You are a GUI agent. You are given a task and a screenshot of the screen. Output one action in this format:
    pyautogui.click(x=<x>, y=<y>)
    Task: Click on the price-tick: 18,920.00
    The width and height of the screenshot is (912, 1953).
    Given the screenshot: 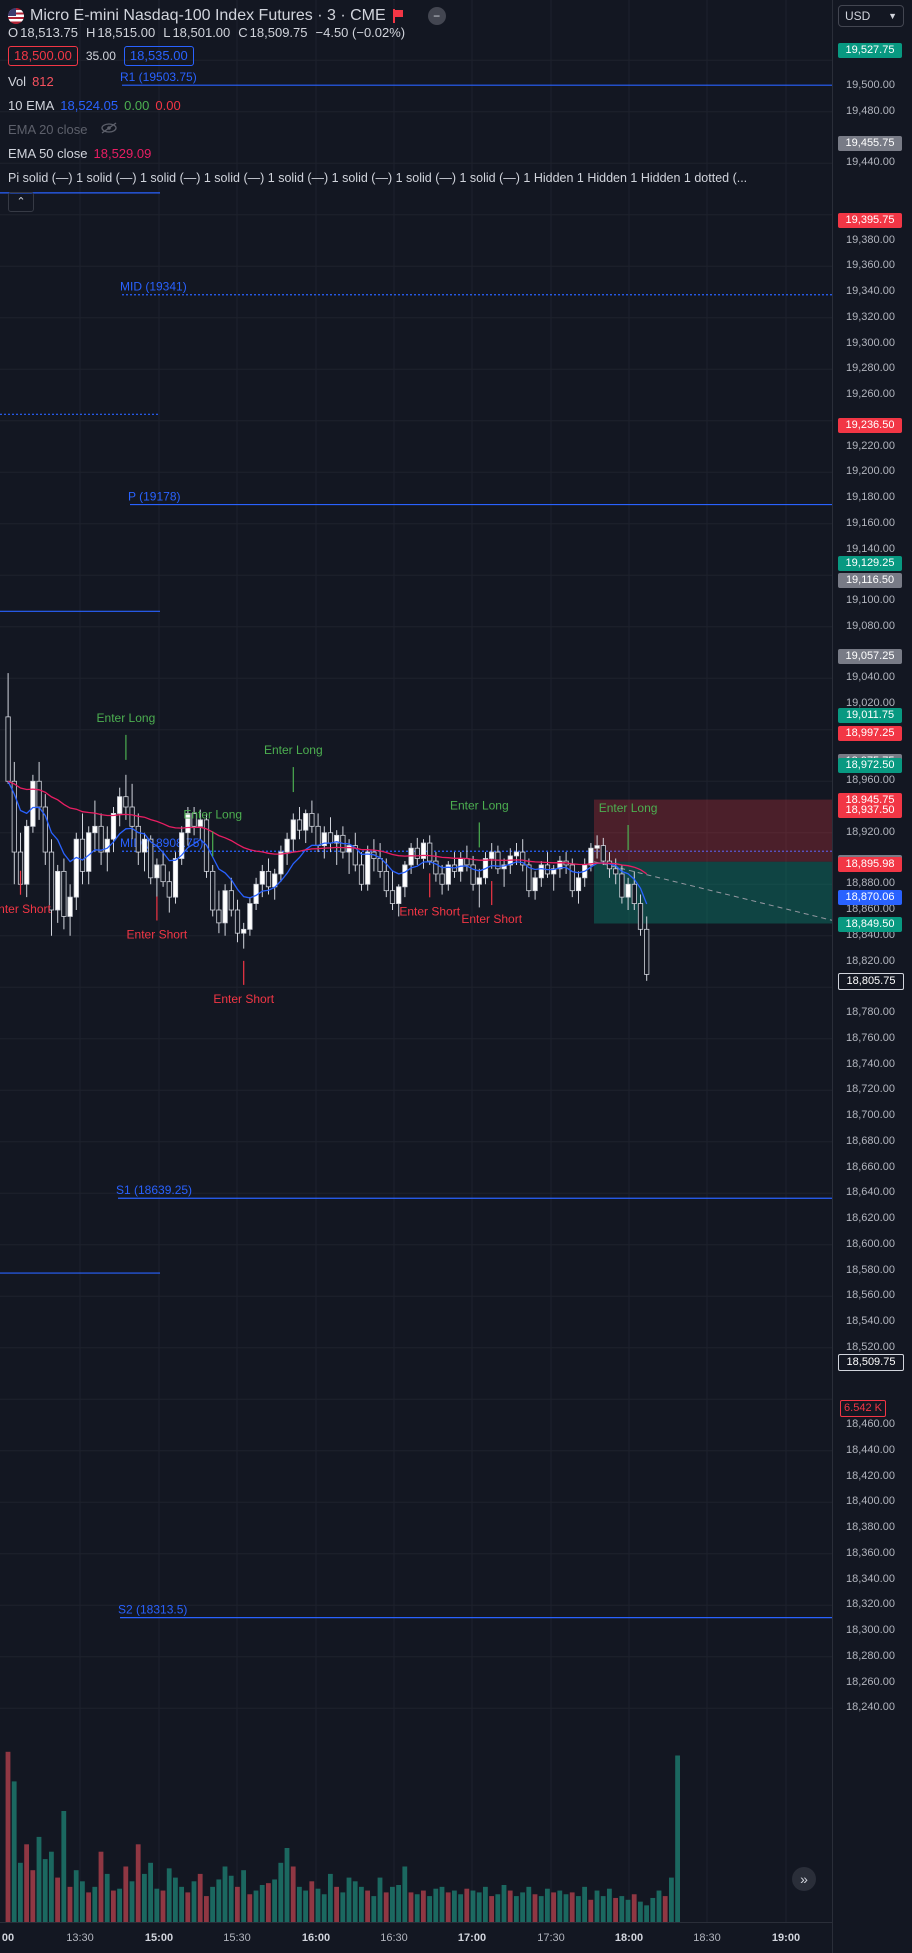 What is the action you would take?
    pyautogui.click(x=870, y=832)
    